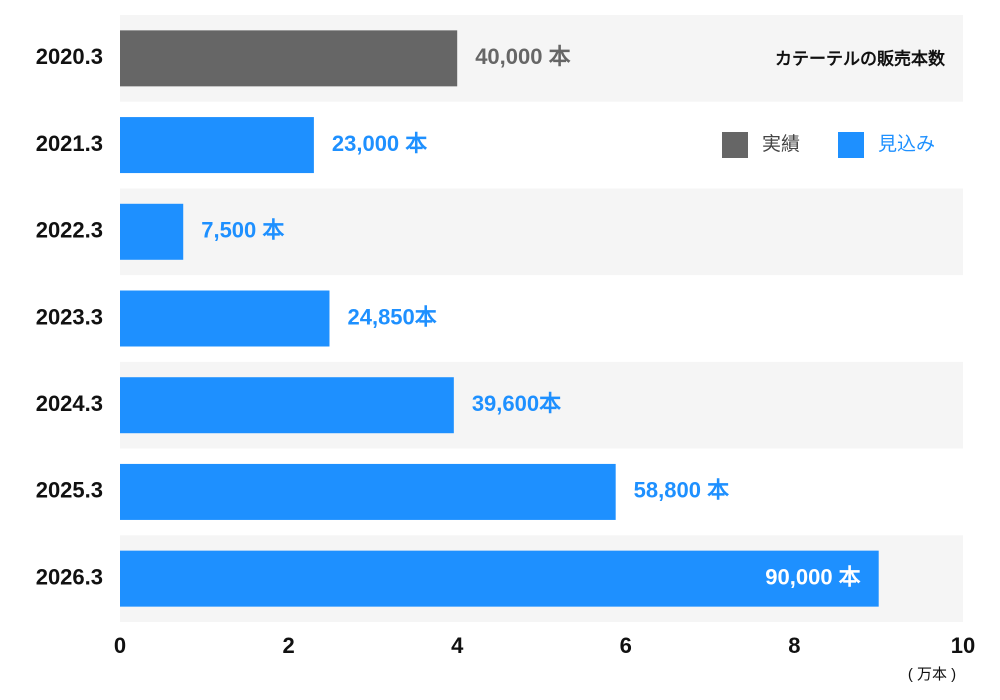 Image resolution: width=1000 pixels, height=700 pixels. Describe the element at coordinates (781, 144) in the screenshot. I see `legend-label: 実績` at that location.